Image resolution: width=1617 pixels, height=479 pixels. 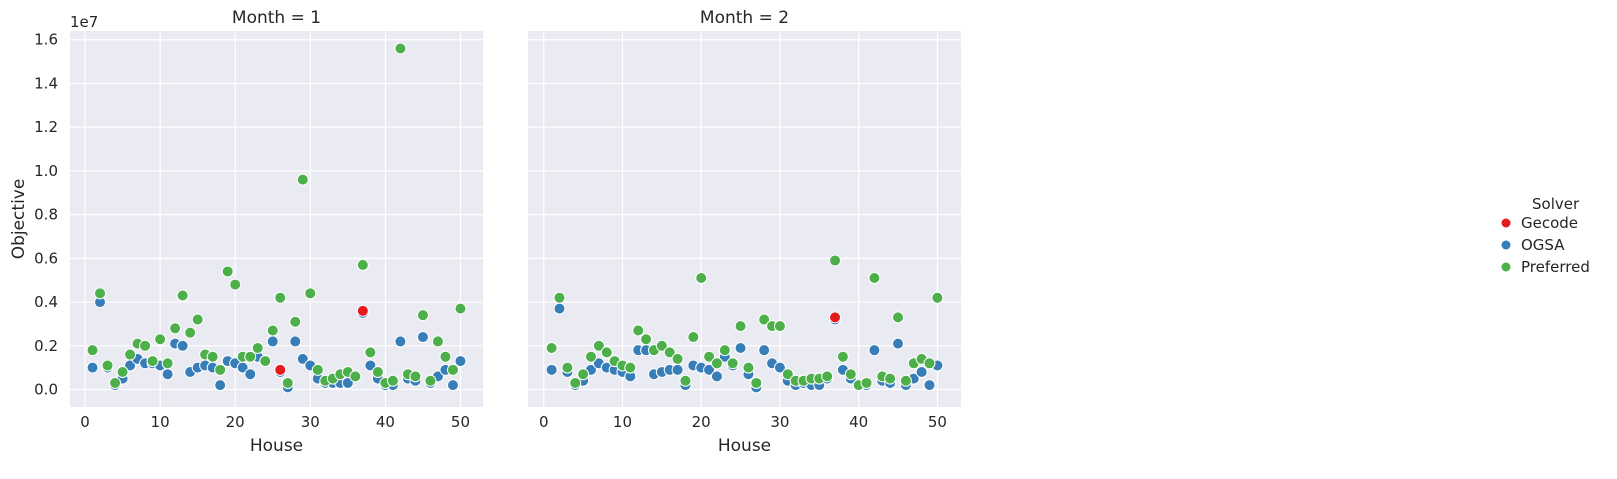 I want to click on y-tick-label: 0.8, so click(x=46, y=215).